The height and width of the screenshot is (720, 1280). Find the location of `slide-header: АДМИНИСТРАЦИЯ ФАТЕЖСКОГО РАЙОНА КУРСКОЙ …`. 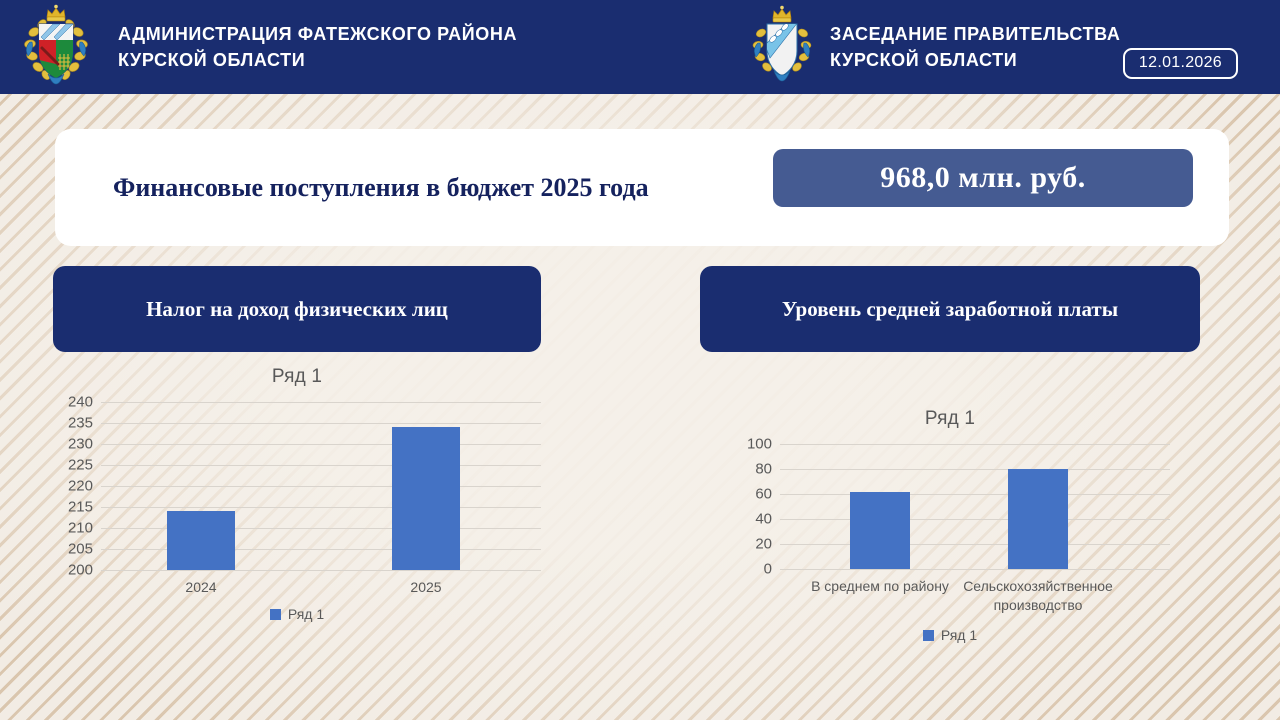

slide-header: АДМИНИСТРАЦИЯ ФАТЕЖСКОГО РАЙОНА КУРСКОЙ … is located at coordinates (640, 47).